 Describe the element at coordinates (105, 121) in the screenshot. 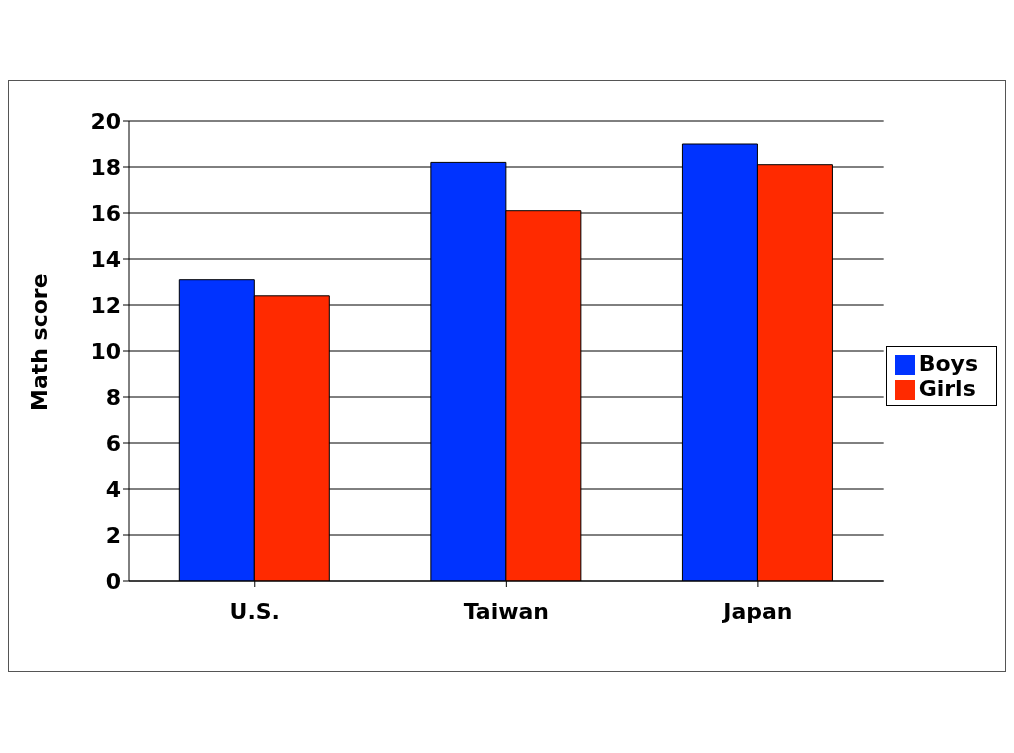

I see `y-tick-label: 20` at that location.